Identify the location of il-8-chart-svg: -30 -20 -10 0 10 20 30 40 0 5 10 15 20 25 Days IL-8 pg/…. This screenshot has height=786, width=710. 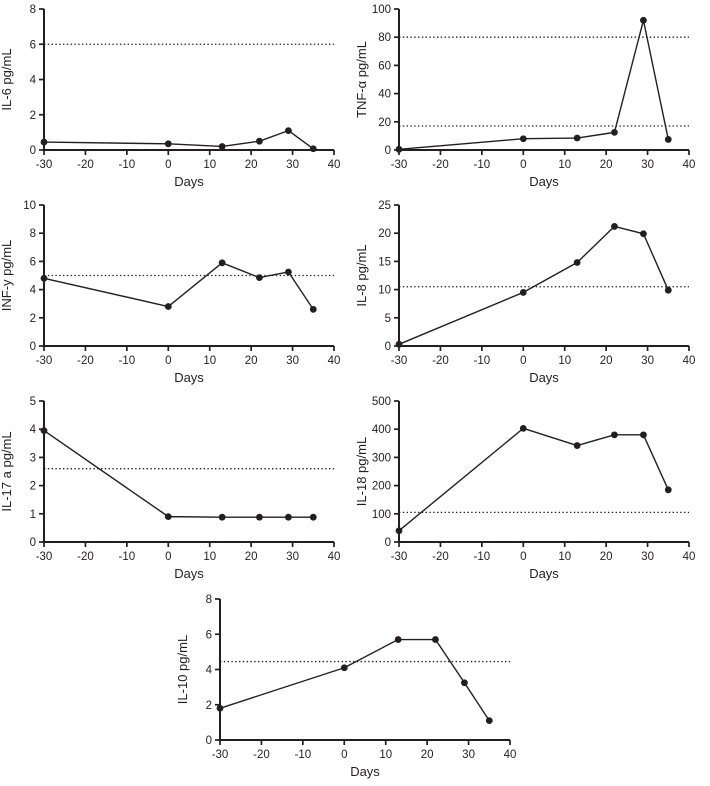
(525, 292).